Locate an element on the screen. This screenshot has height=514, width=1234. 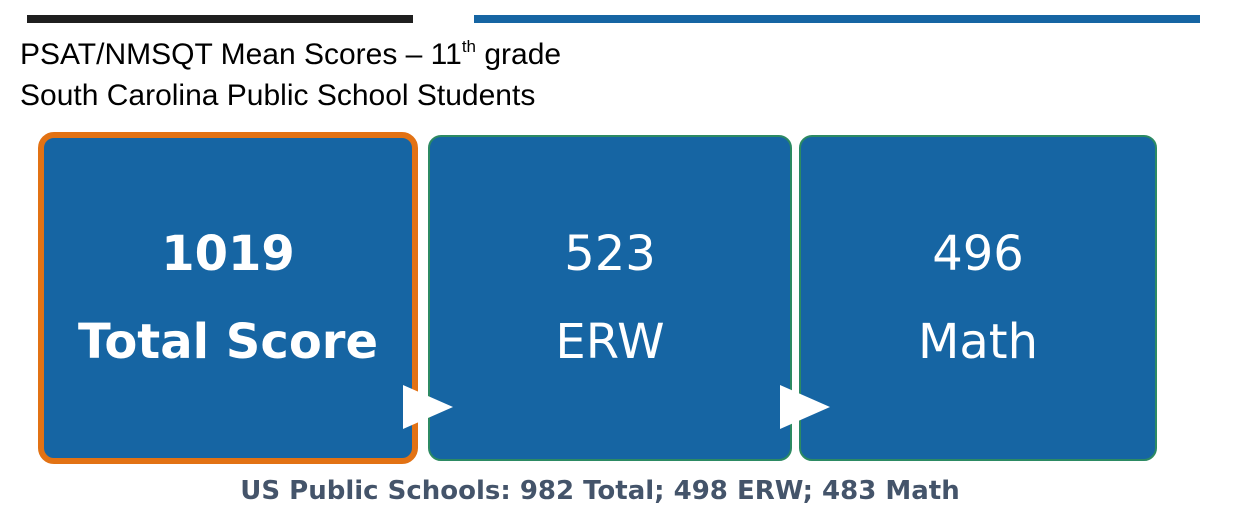
title-superscript: th is located at coordinates (469, 46).